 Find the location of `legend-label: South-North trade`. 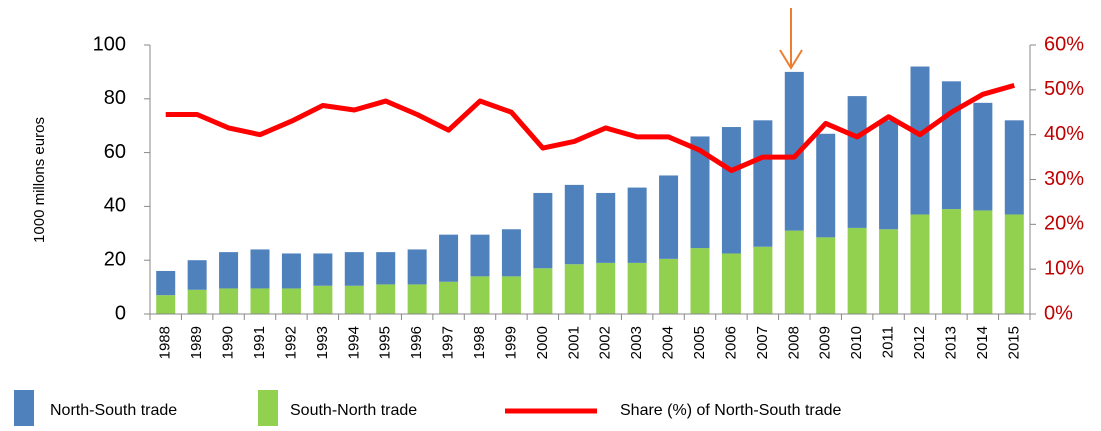

legend-label: South-North trade is located at coordinates (353, 410).